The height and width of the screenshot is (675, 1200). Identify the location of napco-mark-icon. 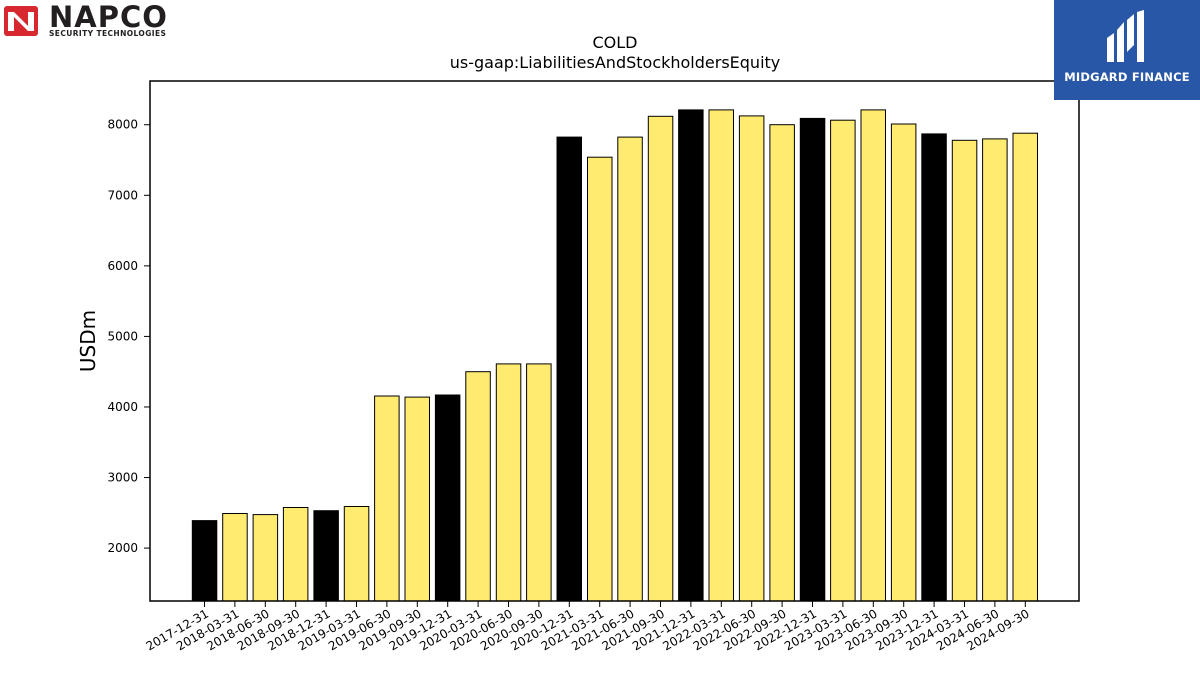
(21, 21).